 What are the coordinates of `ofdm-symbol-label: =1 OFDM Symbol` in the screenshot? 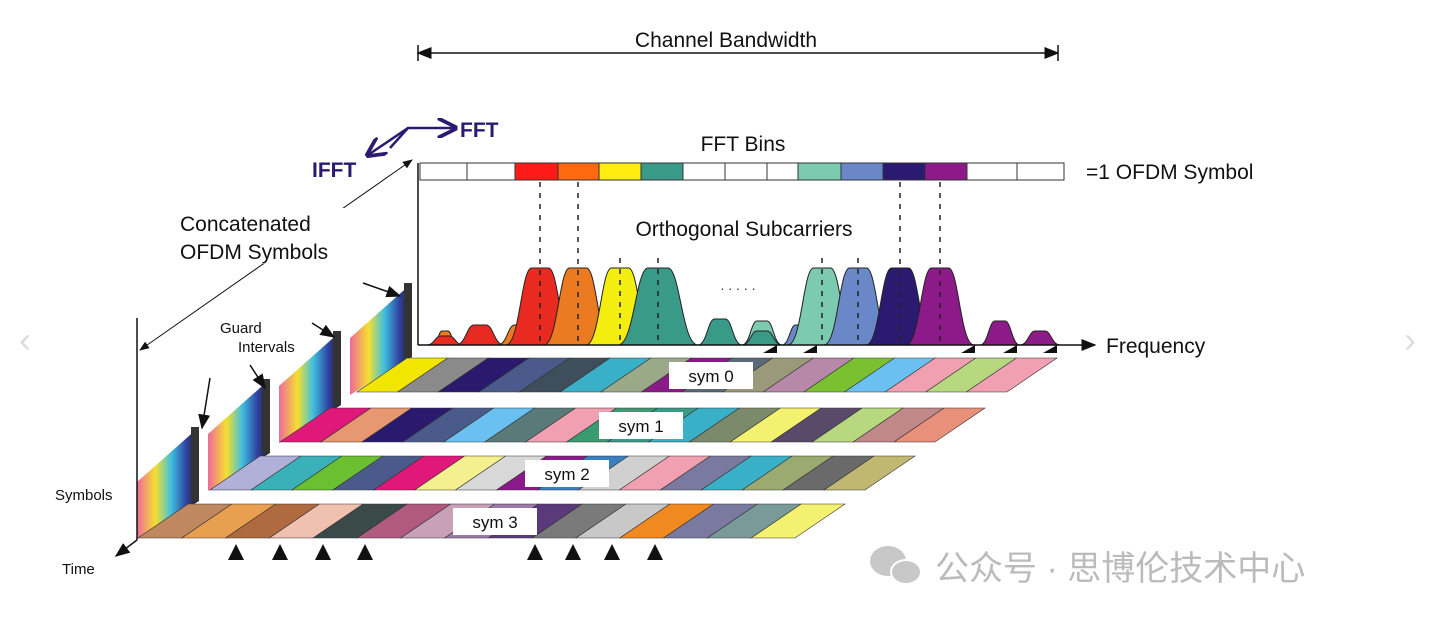 It's located at (1169, 172).